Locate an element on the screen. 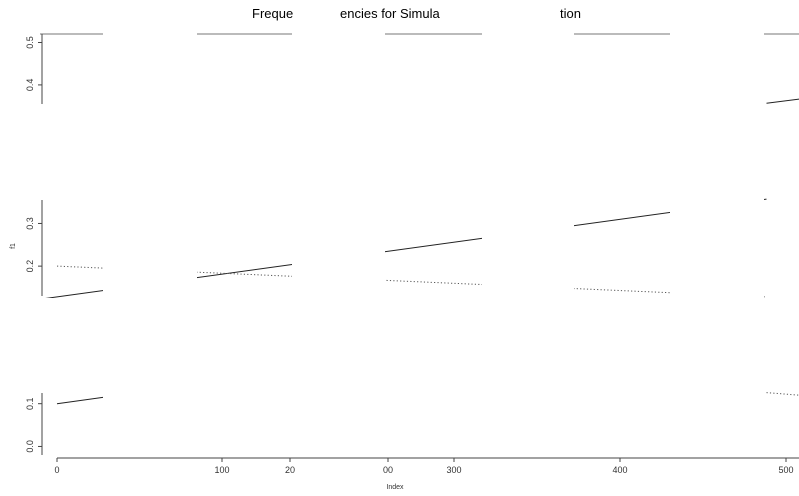  x-axis-label: Index is located at coordinates (395, 487).